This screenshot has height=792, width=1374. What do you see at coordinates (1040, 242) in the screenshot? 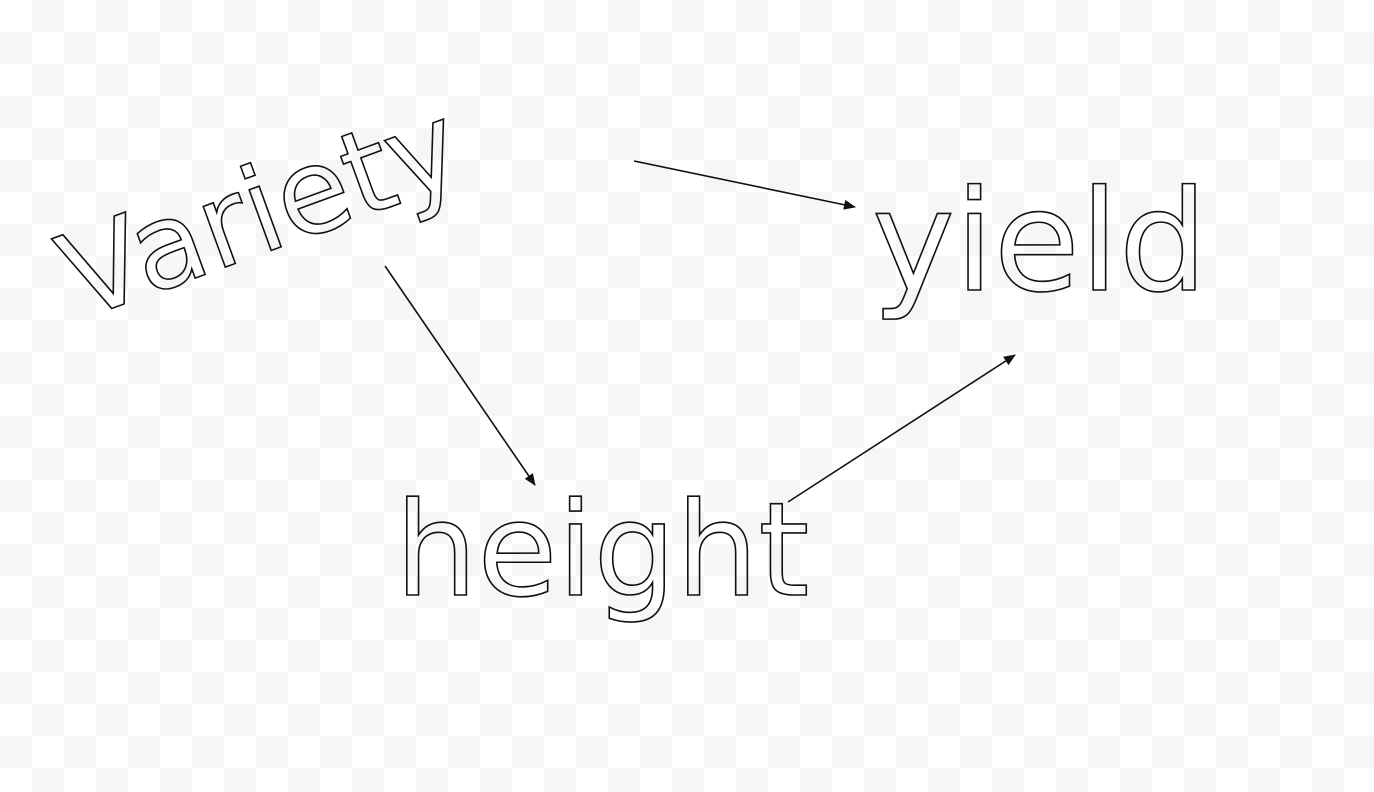
I see `node-label: yield` at bounding box center [1040, 242].